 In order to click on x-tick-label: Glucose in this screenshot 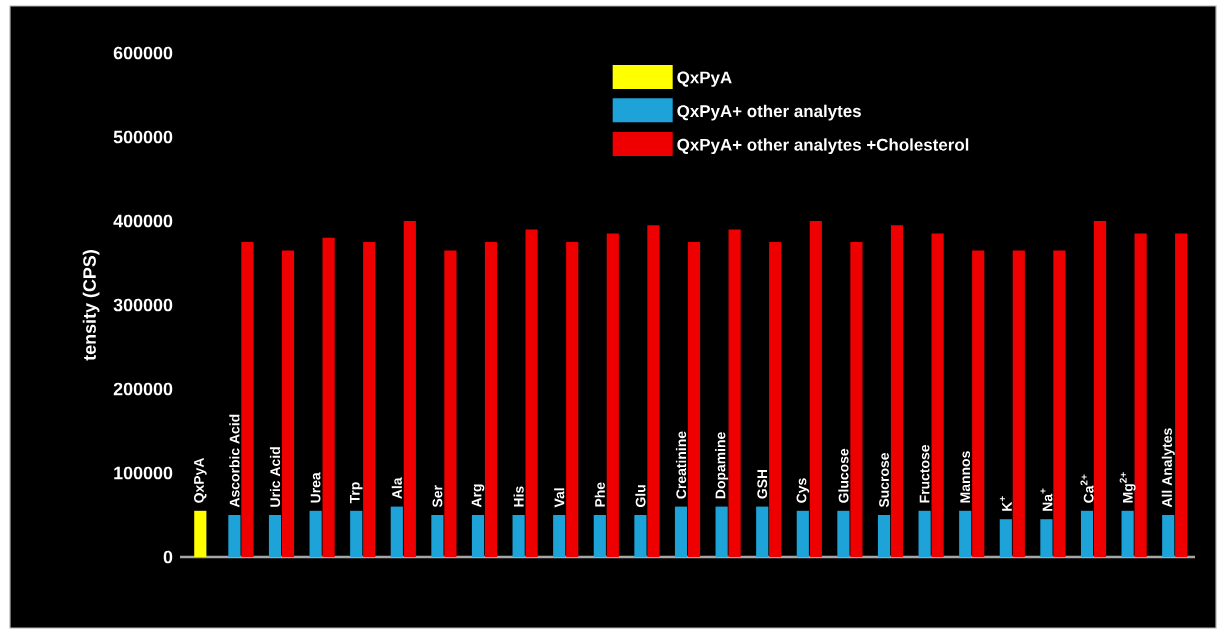, I will do `click(843, 475)`.